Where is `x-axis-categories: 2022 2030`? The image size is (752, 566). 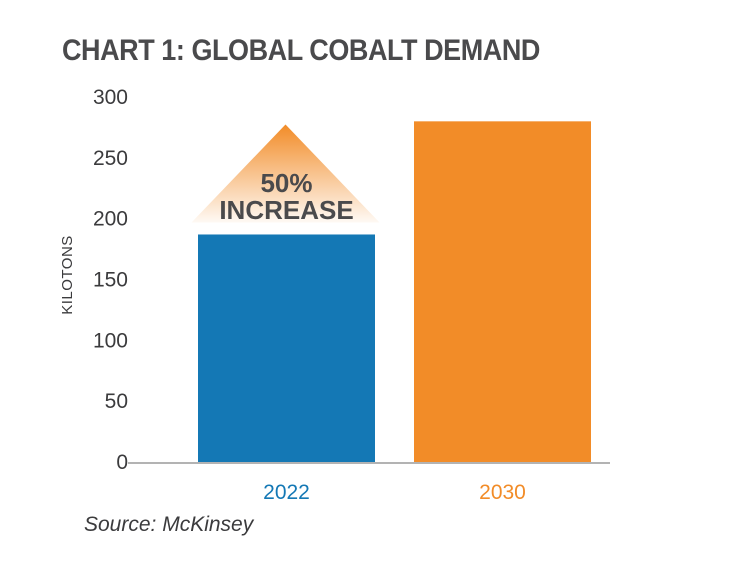
x-axis-categories: 2022 2030 is located at coordinates (394, 492).